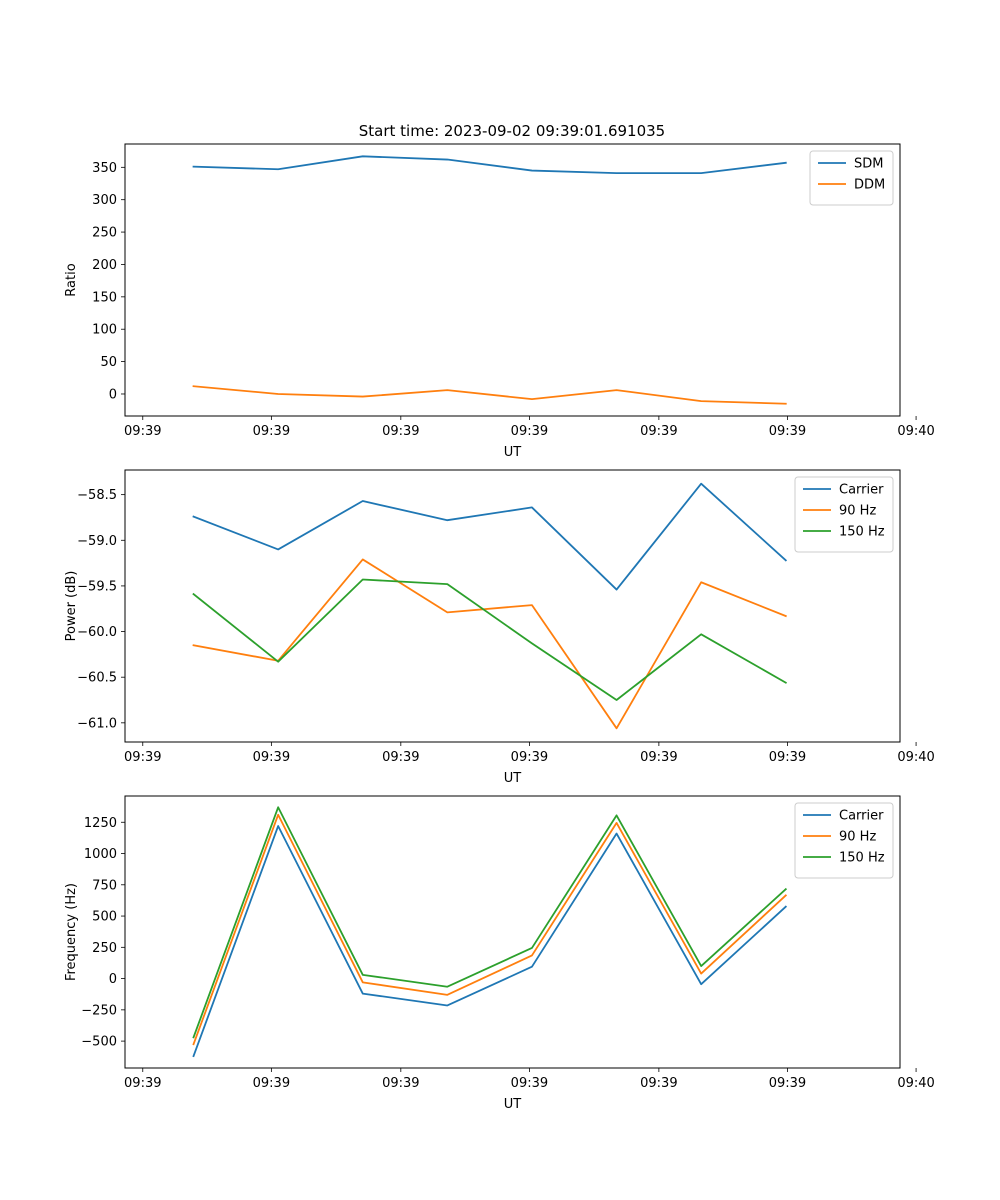 This screenshot has width=1000, height=1200. What do you see at coordinates (104, 265) in the screenshot?
I see `y-tick-label: 200` at bounding box center [104, 265].